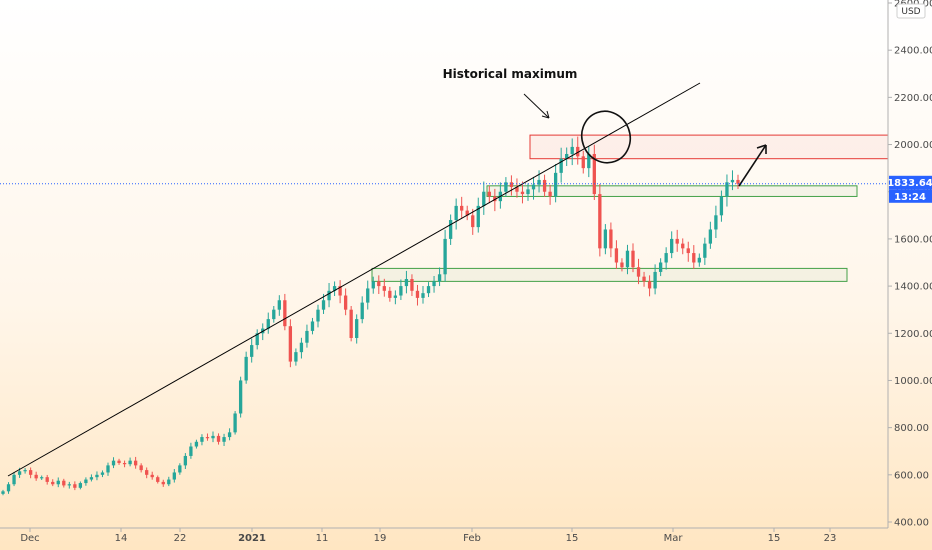  Describe the element at coordinates (674, 538) in the screenshot. I see `x-tick-label: Mar` at that location.